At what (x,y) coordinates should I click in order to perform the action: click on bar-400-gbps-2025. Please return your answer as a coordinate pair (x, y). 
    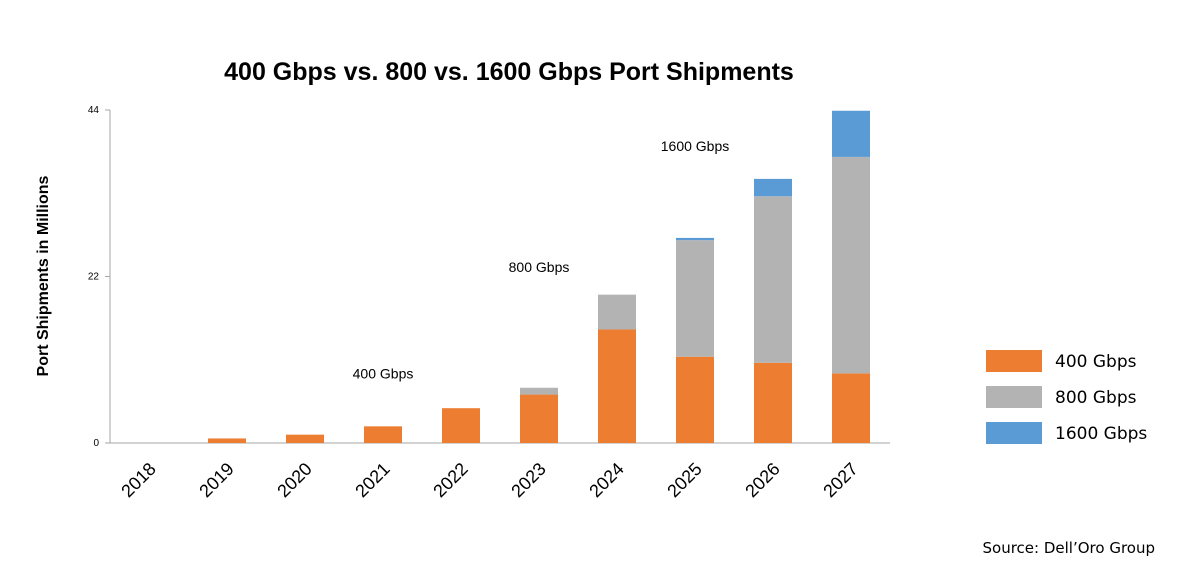
    Looking at the image, I should click on (695, 399).